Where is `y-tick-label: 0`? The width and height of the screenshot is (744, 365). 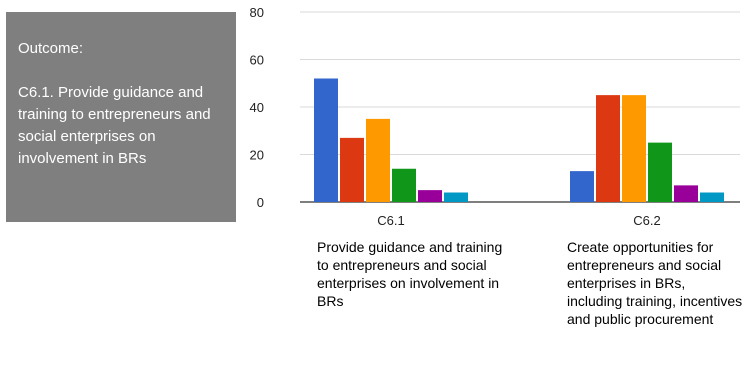
y-tick-label: 0 is located at coordinates (260, 202).